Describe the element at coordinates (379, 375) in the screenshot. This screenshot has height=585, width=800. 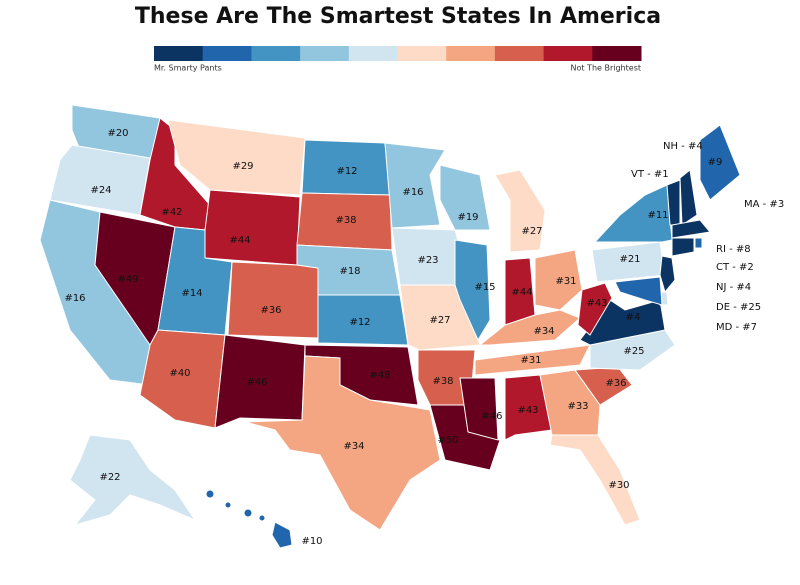
I see `state-label: #48` at that location.